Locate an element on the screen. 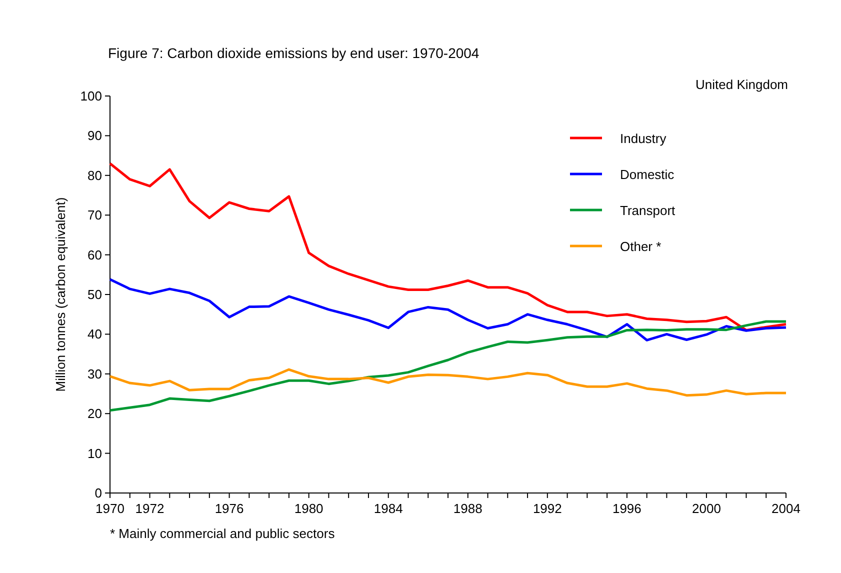  y-tick-label: 70 is located at coordinates (95, 215).